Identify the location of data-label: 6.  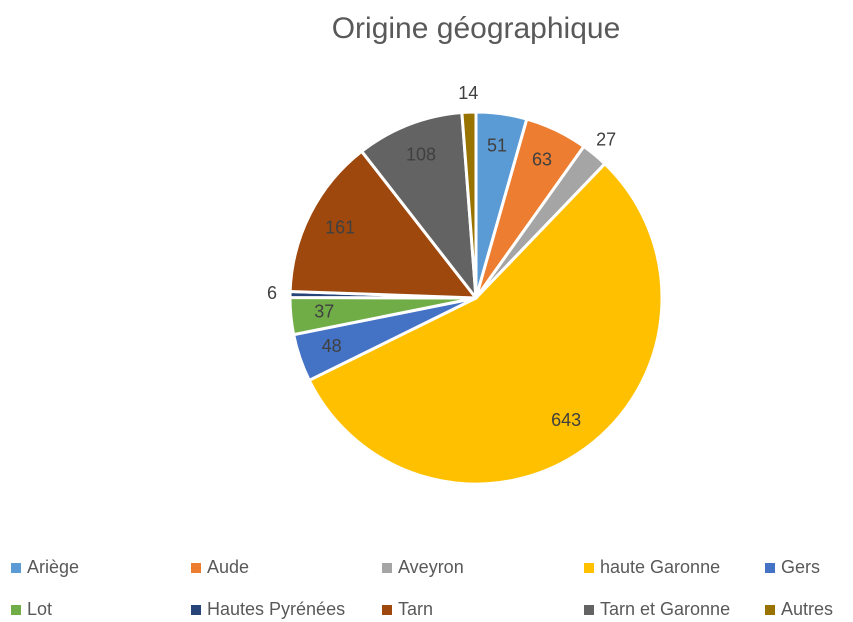
(272, 293).